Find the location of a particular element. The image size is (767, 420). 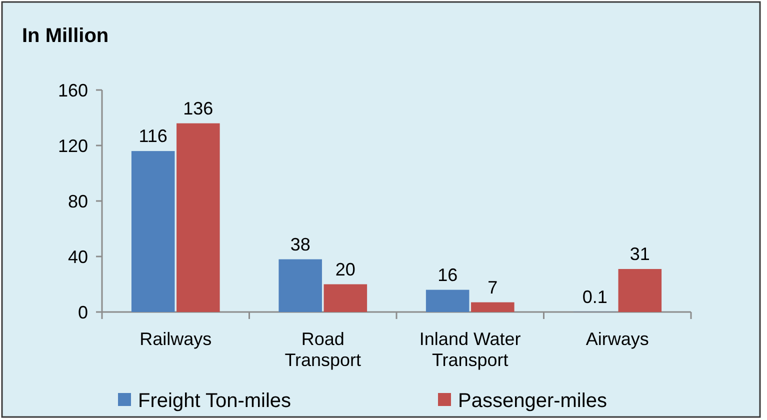

y-tick-label: 80 is located at coordinates (78, 201).